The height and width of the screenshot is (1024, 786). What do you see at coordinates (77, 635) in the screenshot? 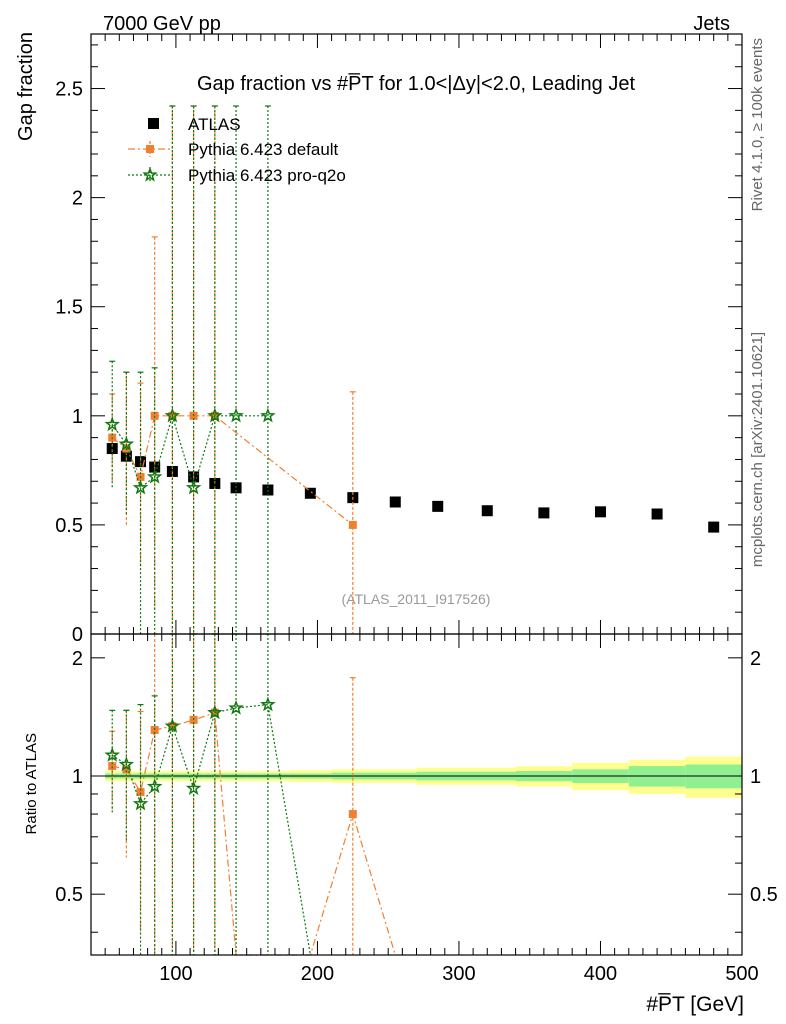
I see `main-y-tick-label: 0` at bounding box center [77, 635].